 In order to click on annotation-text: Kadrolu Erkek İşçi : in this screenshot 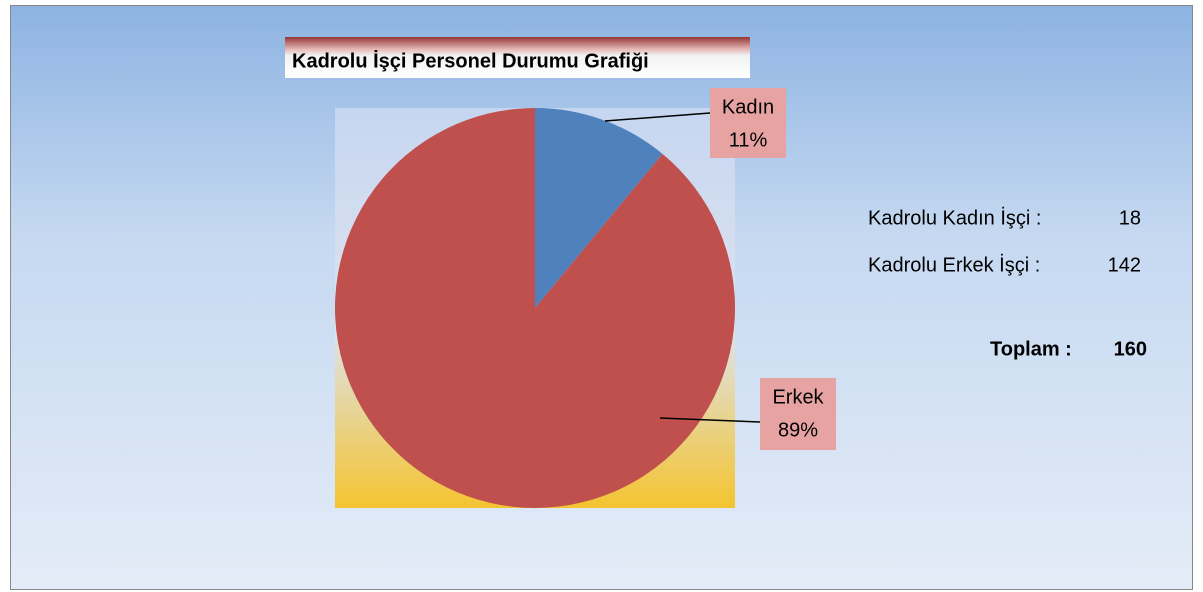, I will do `click(954, 264)`.